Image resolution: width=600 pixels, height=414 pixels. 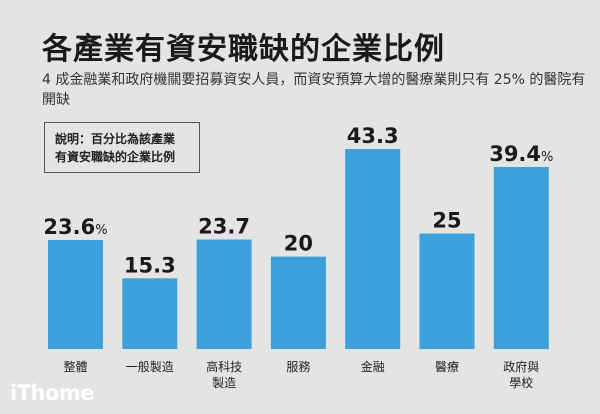 What do you see at coordinates (224, 383) in the screenshot?
I see `category-label-2-1: 製造` at bounding box center [224, 383].